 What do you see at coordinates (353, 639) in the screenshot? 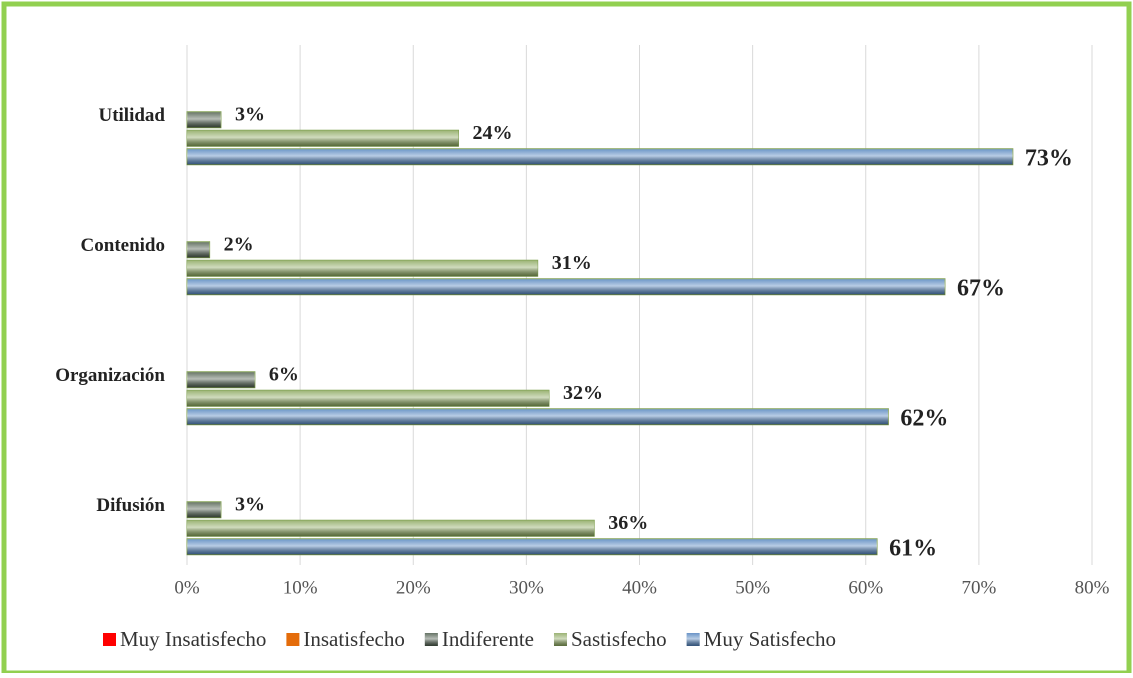
I see `legend-label: Insatisfecho` at bounding box center [353, 639].